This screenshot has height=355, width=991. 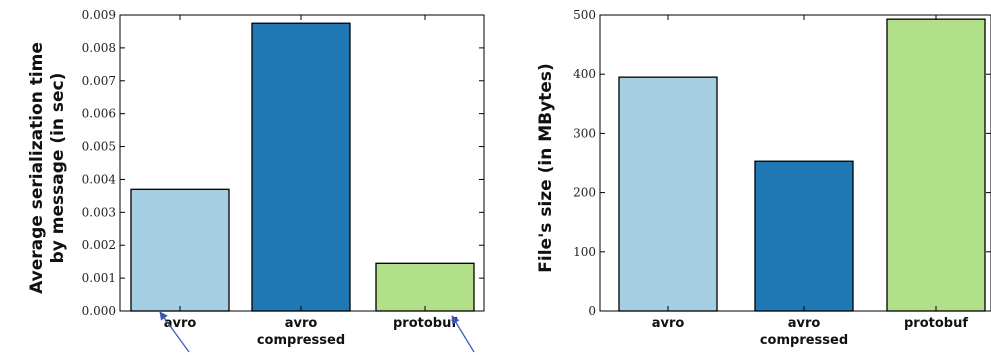 What do you see at coordinates (99, 114) in the screenshot?
I see `y-tick-label-0-6: 0.006` at bounding box center [99, 114].